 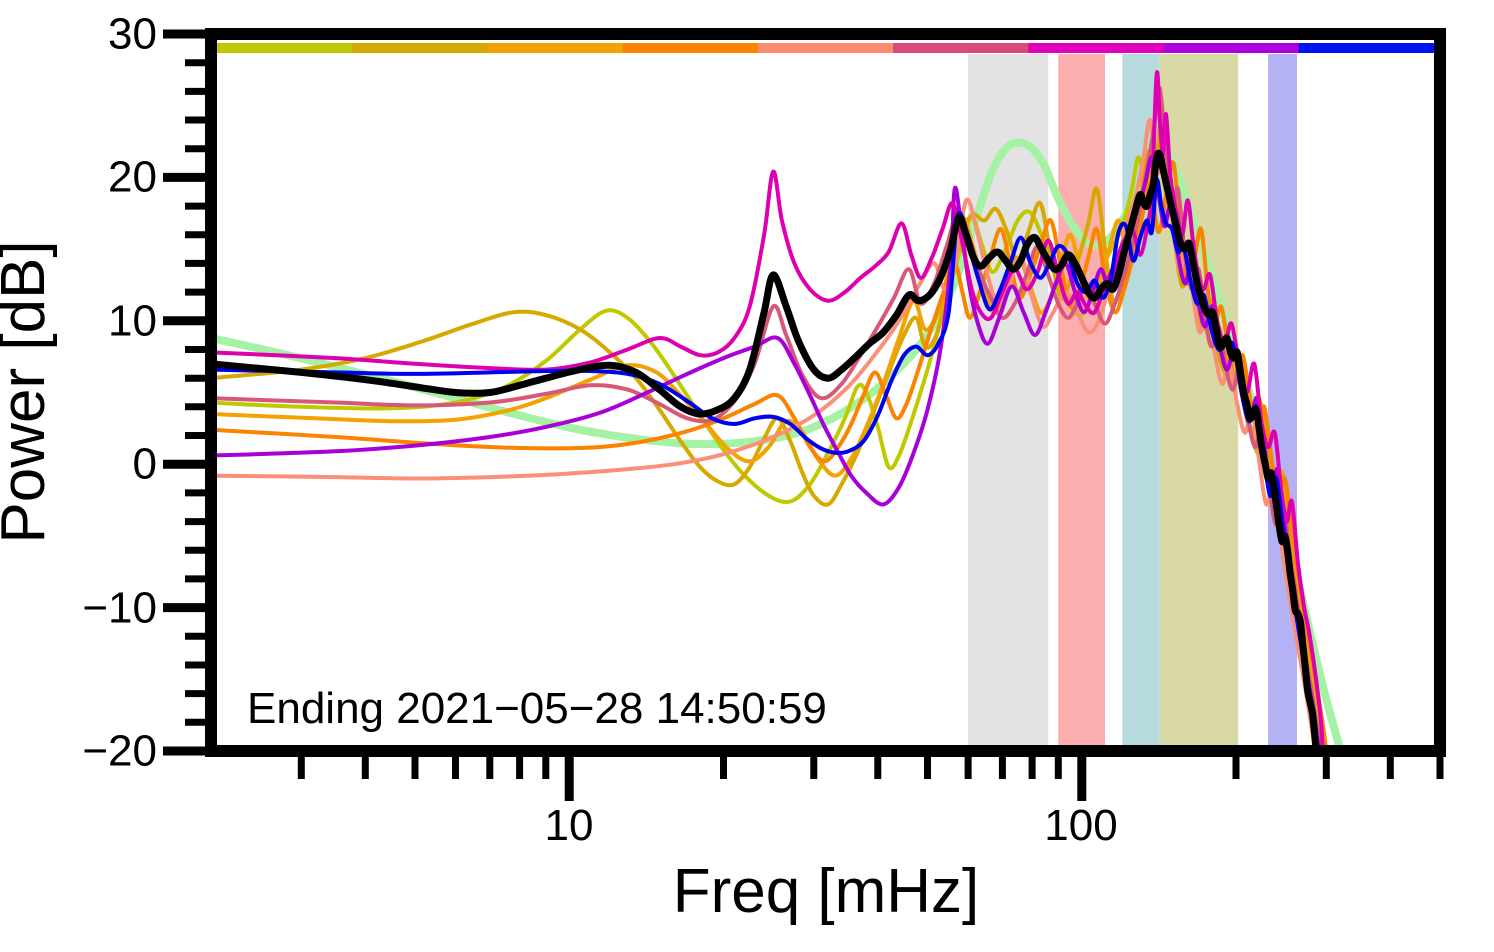 I want to click on y-axis-title: Power [dB], so click(x=29, y=391).